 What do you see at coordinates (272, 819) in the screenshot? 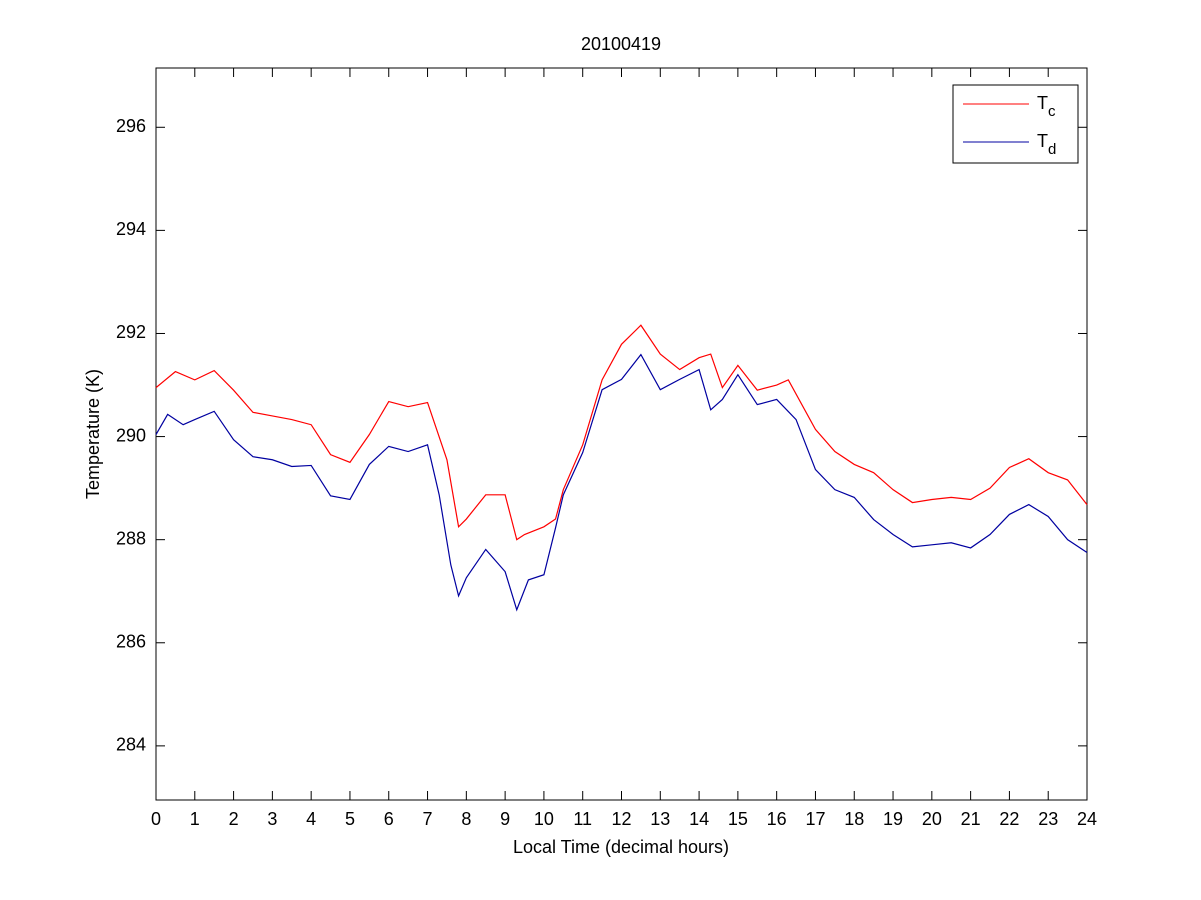
I see `x-tick-label: 3` at bounding box center [272, 819].